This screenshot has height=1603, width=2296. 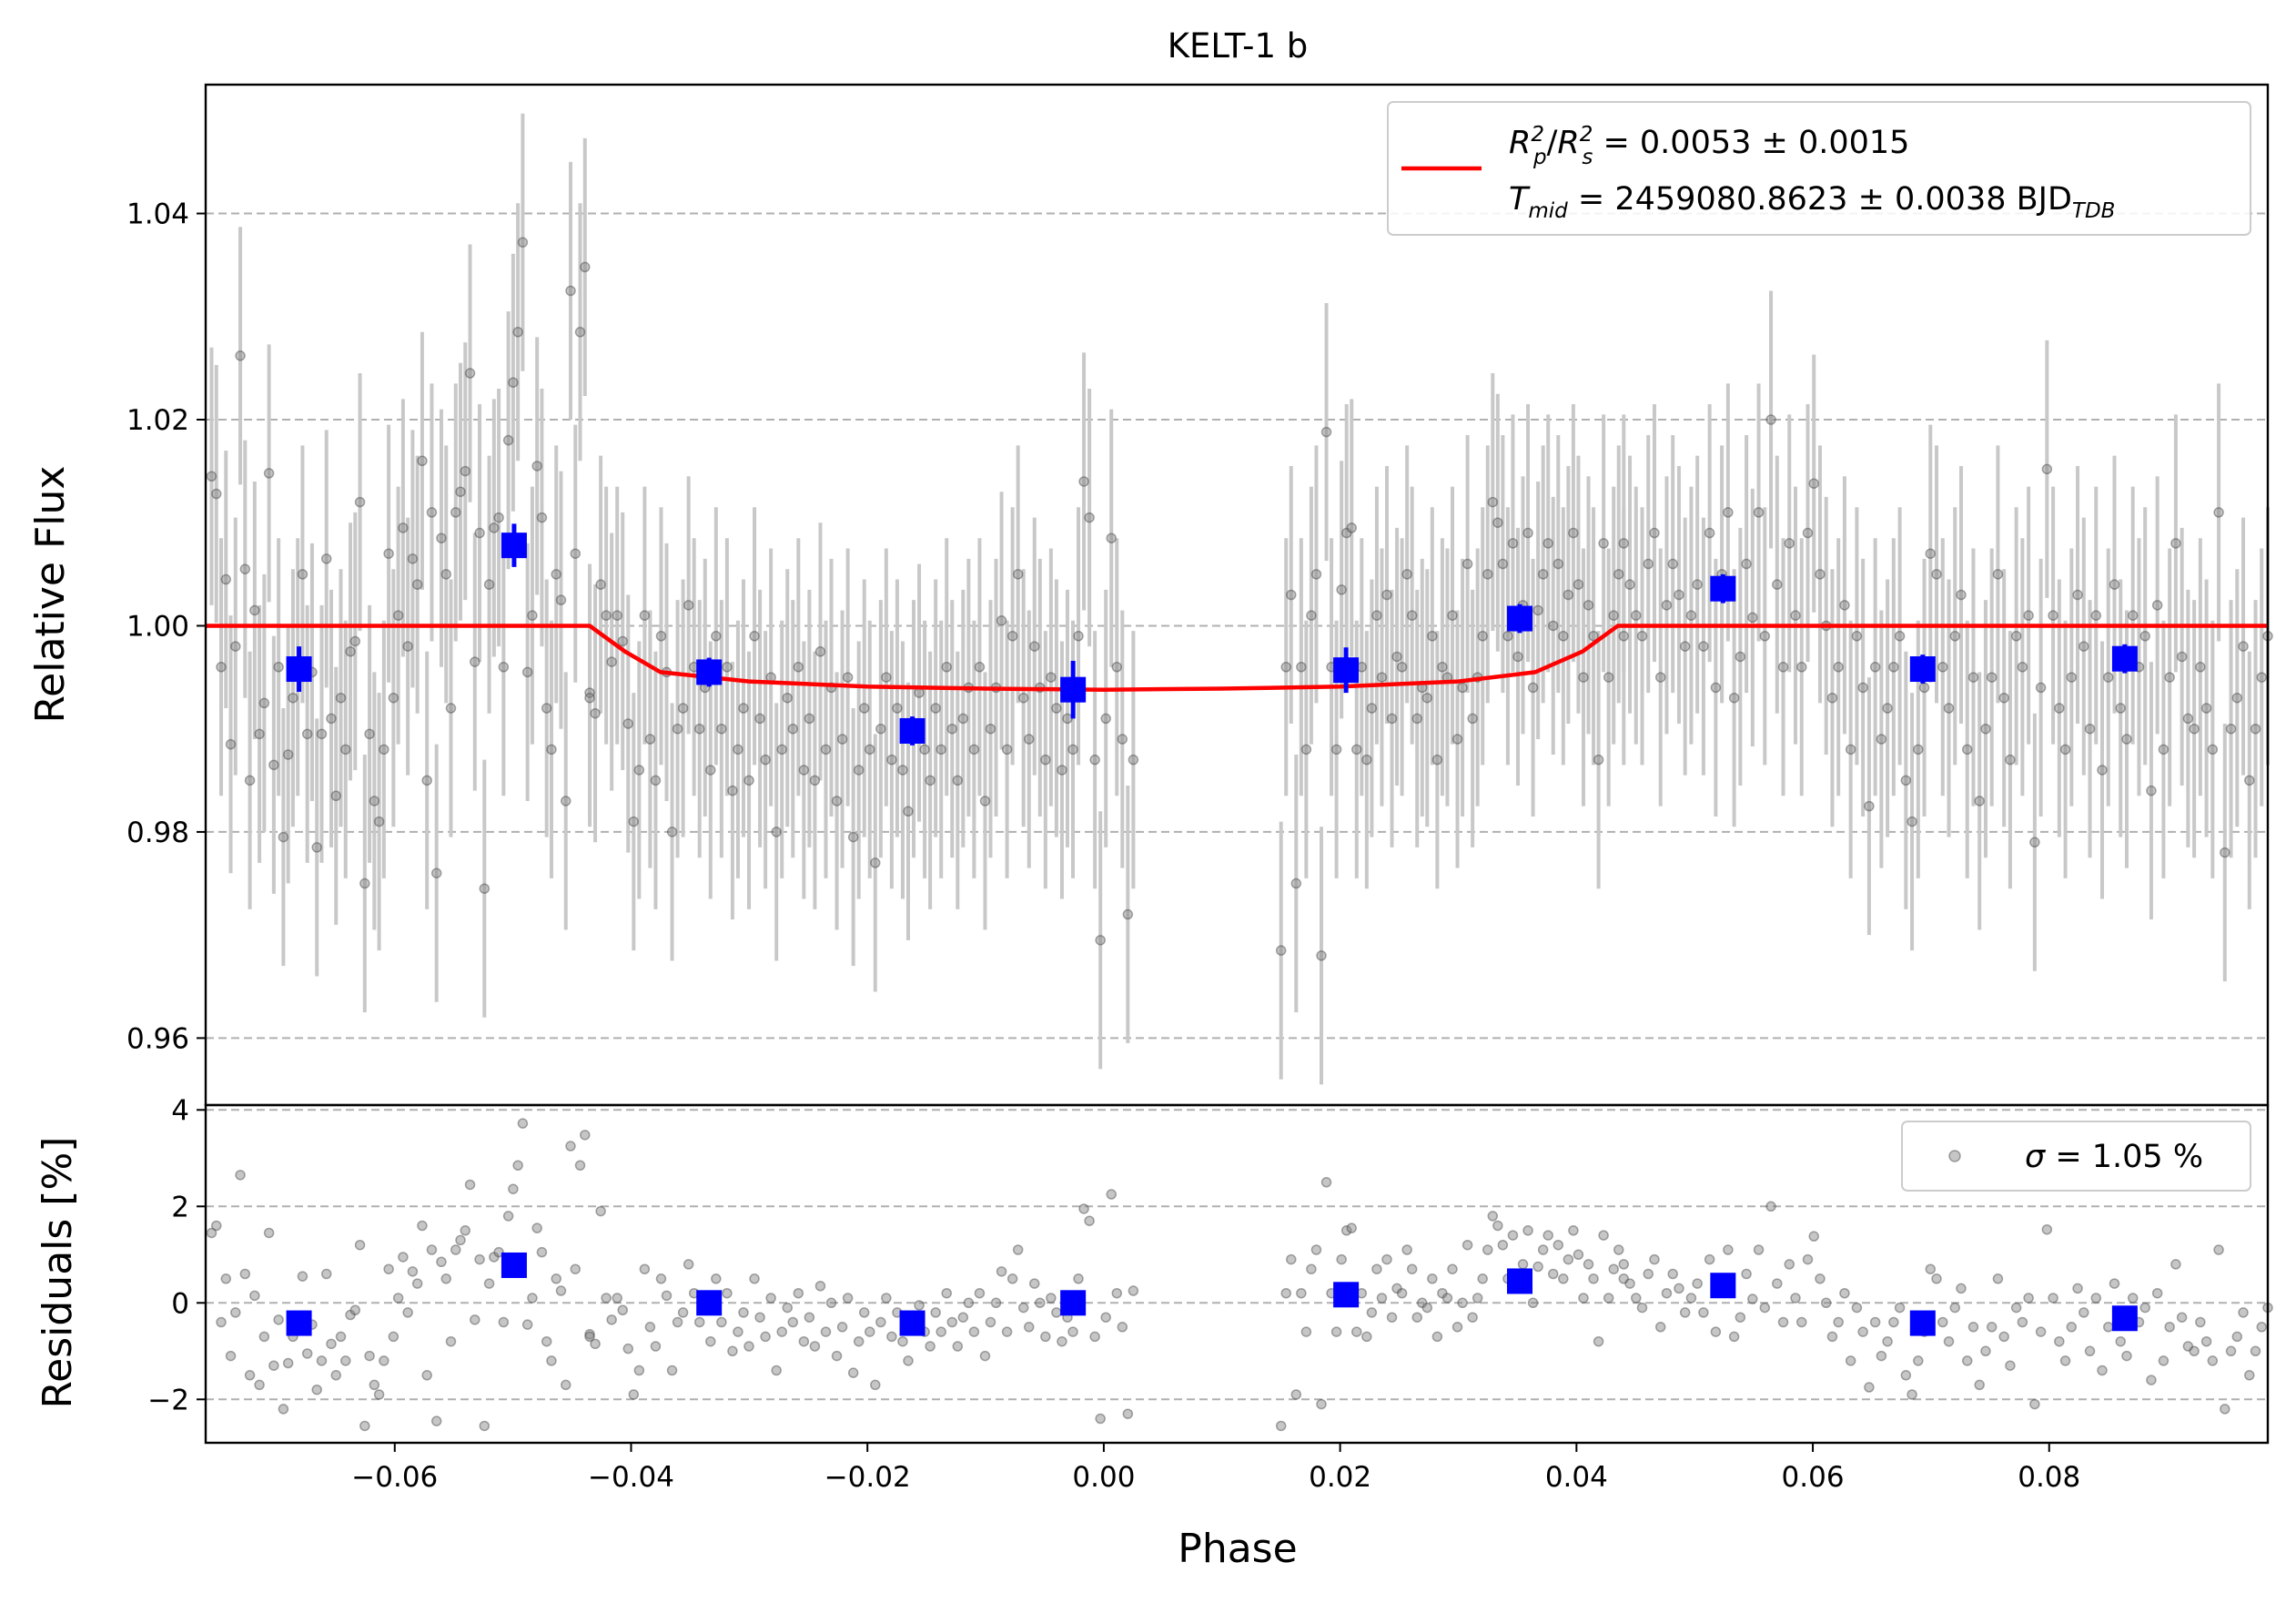 What do you see at coordinates (299, 1323) in the screenshot?
I see `residual-binned-point` at bounding box center [299, 1323].